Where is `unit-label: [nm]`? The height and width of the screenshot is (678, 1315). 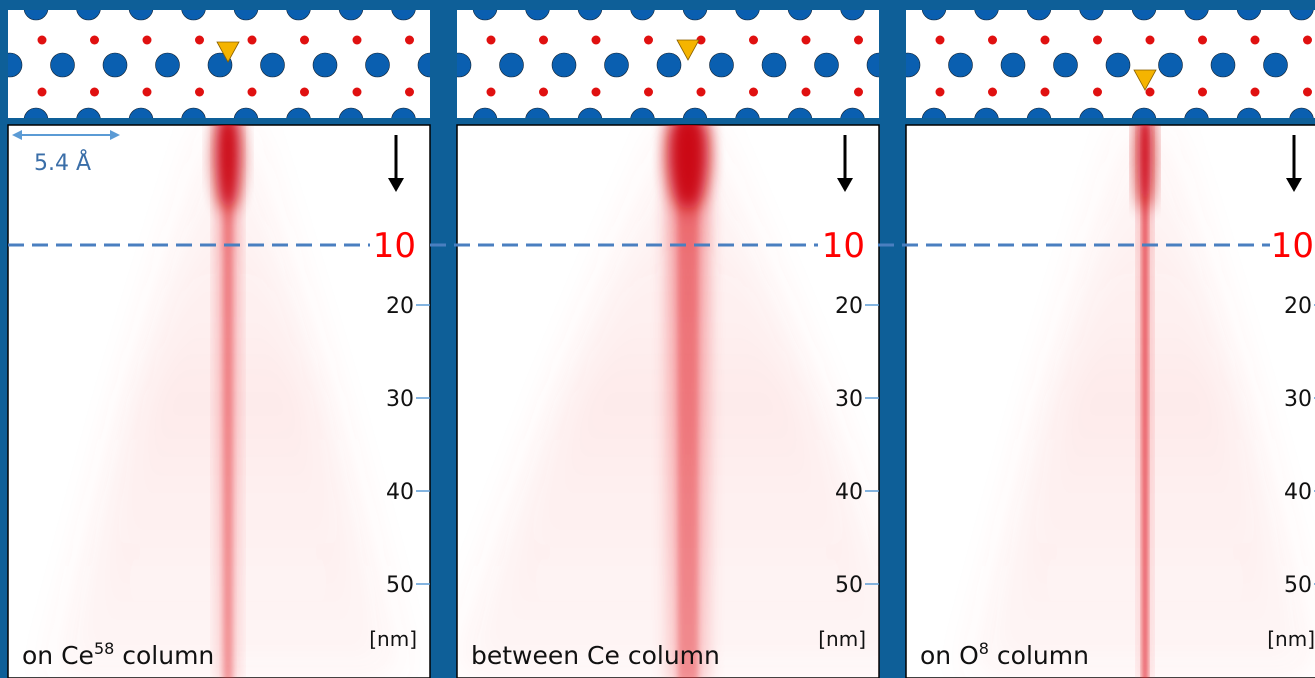
unit-label: [nm] is located at coordinates (393, 639).